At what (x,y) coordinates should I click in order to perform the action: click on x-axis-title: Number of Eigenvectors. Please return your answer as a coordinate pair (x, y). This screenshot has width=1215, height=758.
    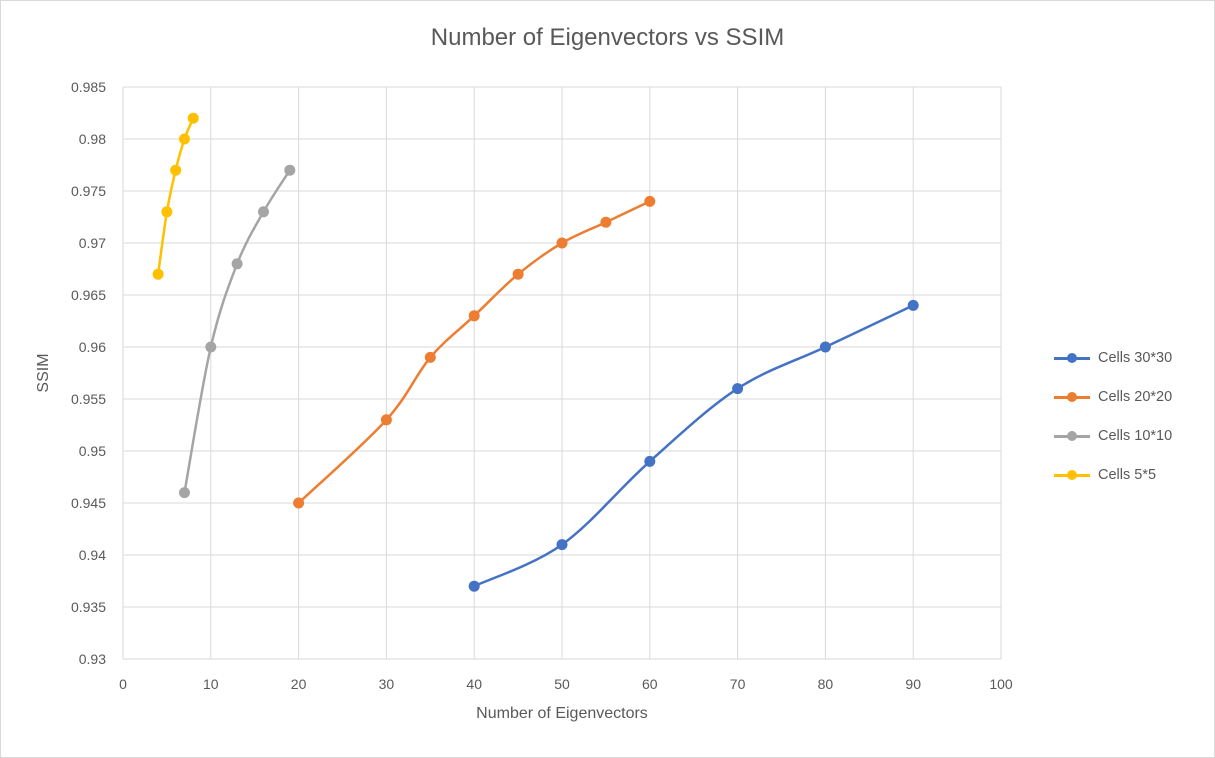
    Looking at the image, I should click on (562, 713).